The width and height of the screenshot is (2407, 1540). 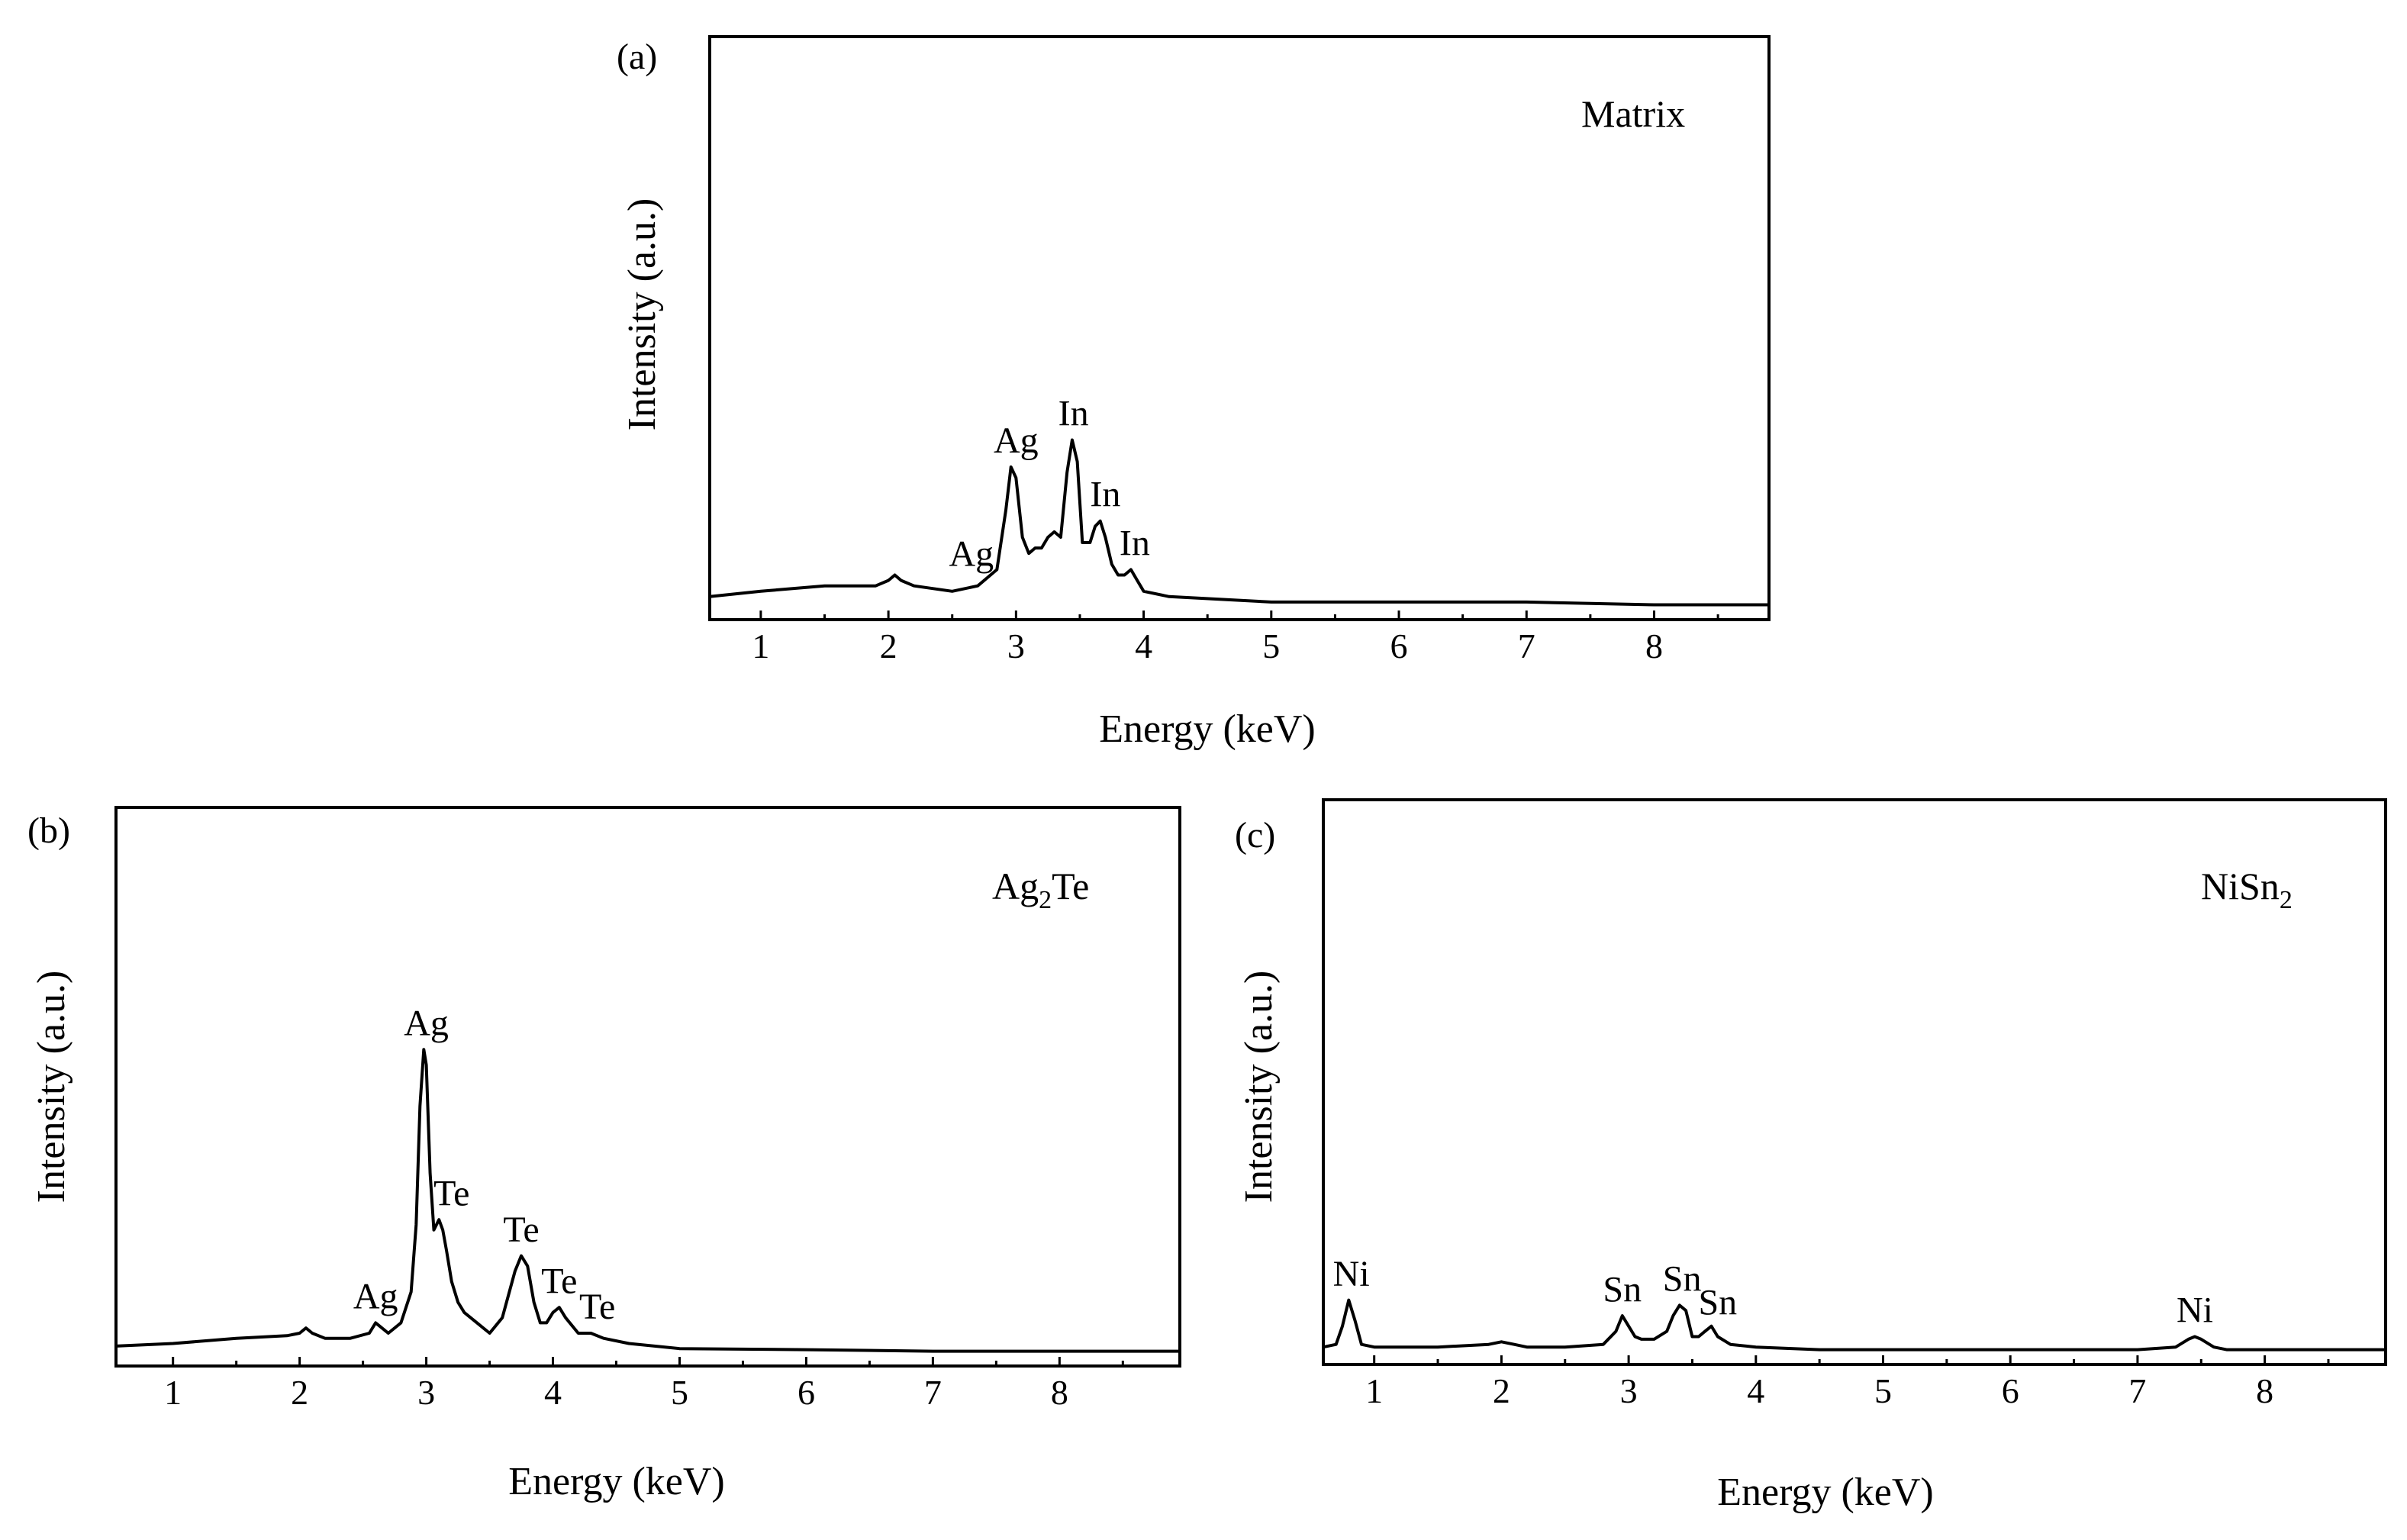 I want to click on panel-c-title: NiSn2, so click(x=2247, y=889).